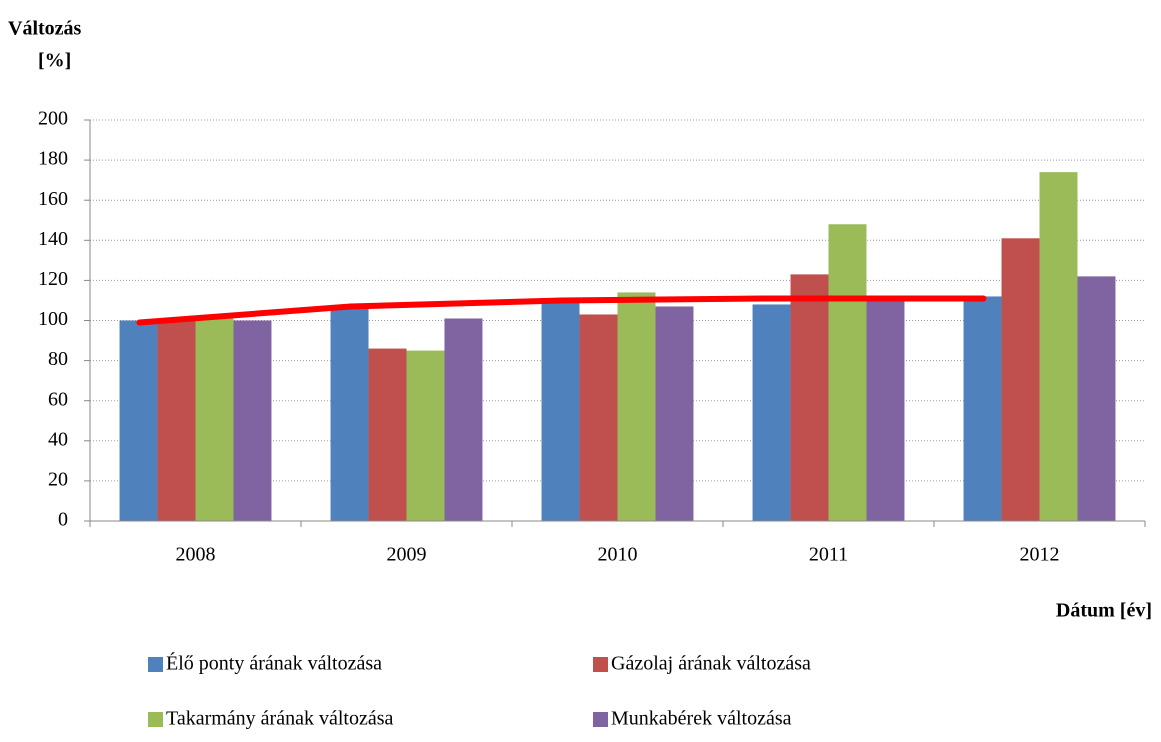 This screenshot has height=742, width=1161. Describe the element at coordinates (53, 319) in the screenshot. I see `y-tick-label: 100` at that location.